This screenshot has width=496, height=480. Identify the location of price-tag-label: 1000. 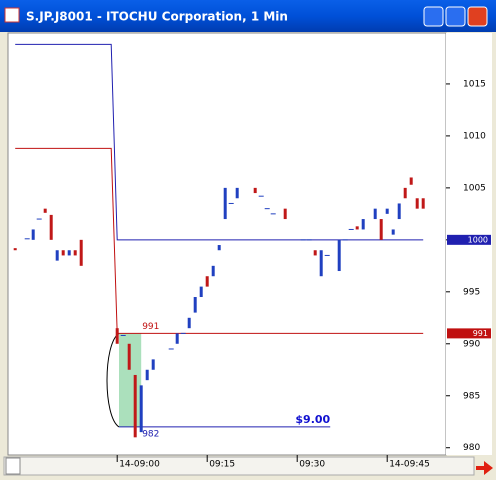
(478, 239).